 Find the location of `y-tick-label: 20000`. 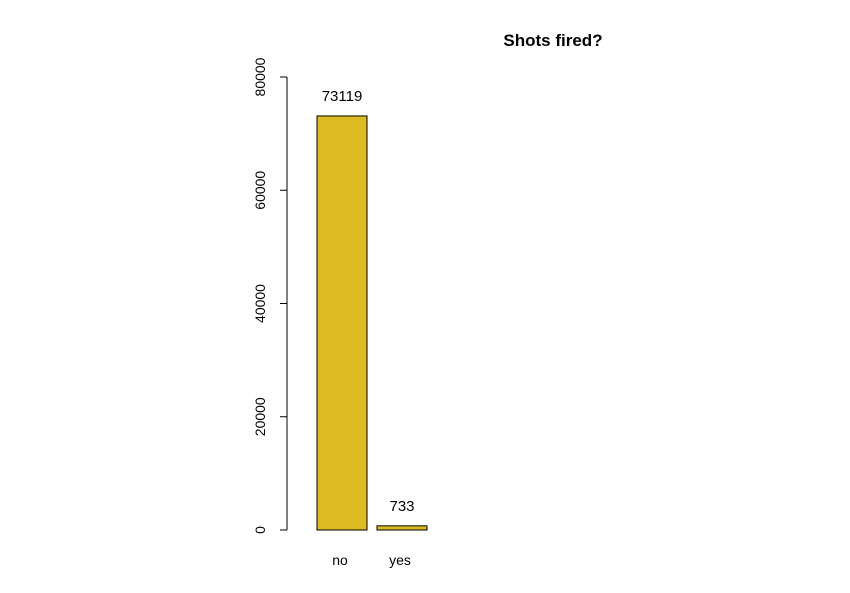

y-tick-label: 20000 is located at coordinates (260, 416).